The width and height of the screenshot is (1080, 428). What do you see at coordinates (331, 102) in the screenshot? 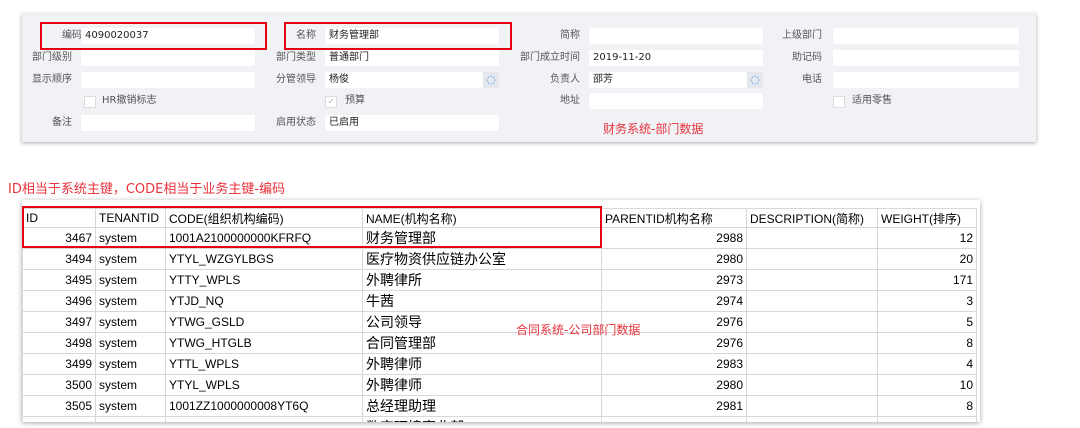
I see `budget-checkbox: ✓` at bounding box center [331, 102].